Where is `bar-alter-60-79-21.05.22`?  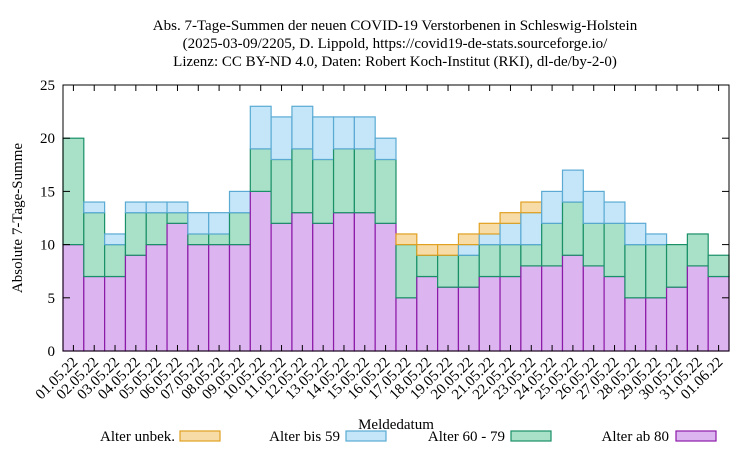 bar-alter-60-79-21.05.22 is located at coordinates (489, 261).